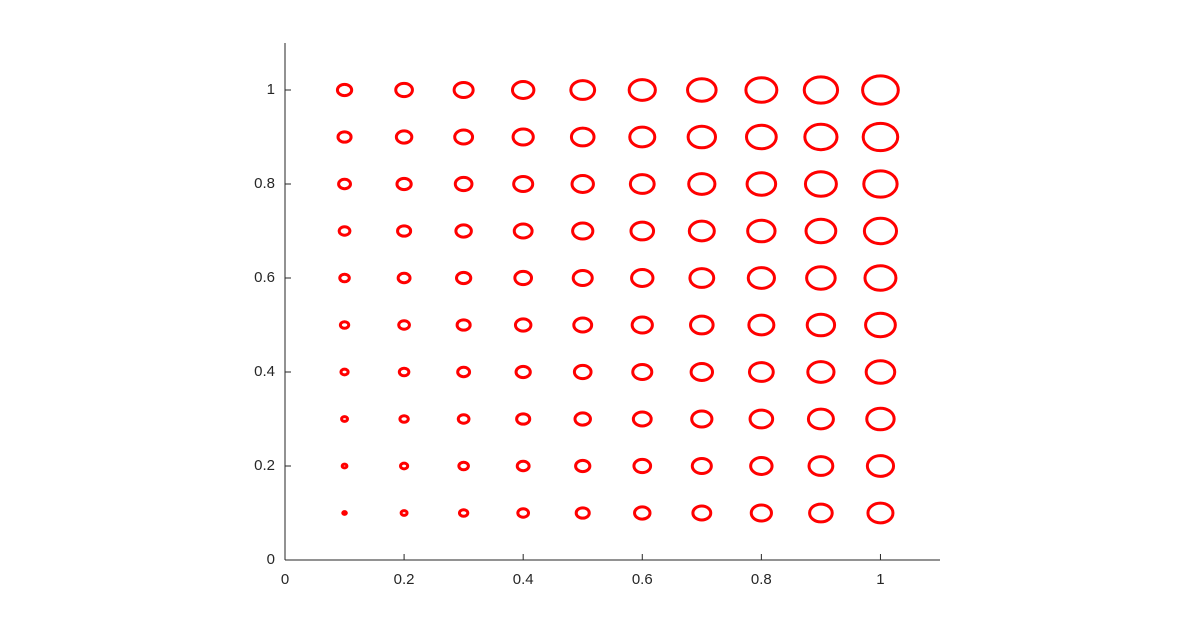  I want to click on y-tick-label: 1, so click(271, 89).